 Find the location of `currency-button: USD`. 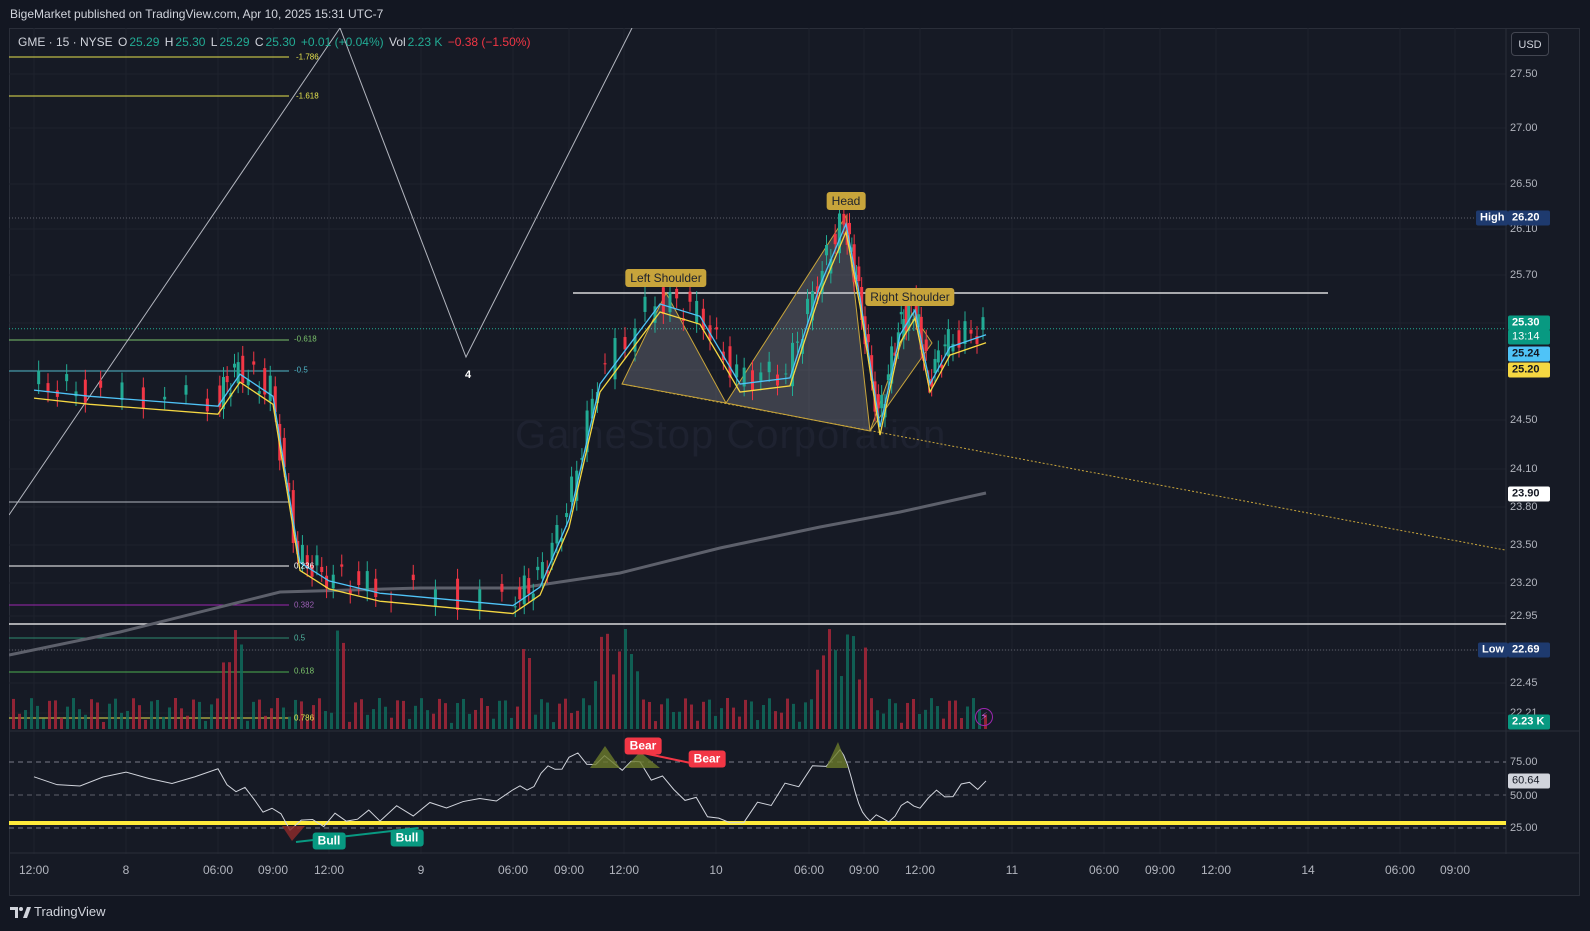

currency-button: USD is located at coordinates (1530, 44).